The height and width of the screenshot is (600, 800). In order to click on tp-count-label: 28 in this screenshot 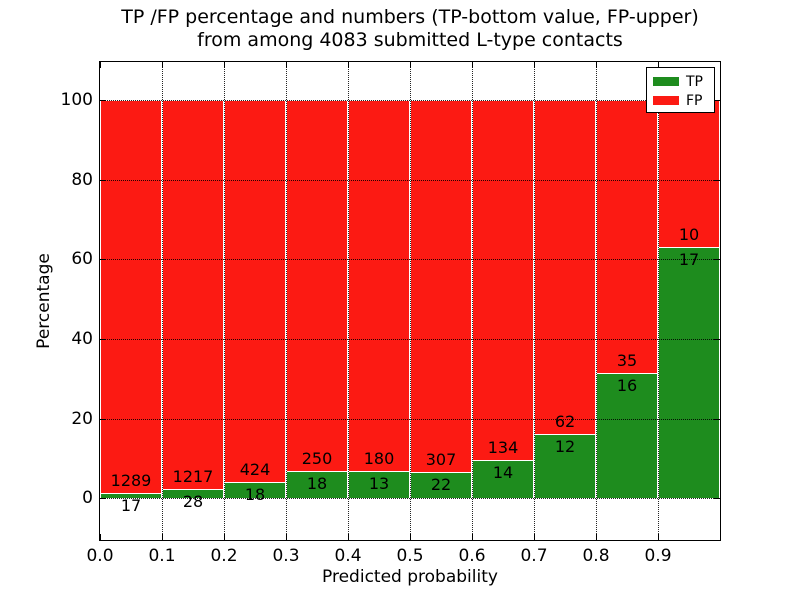, I will do `click(193, 502)`.